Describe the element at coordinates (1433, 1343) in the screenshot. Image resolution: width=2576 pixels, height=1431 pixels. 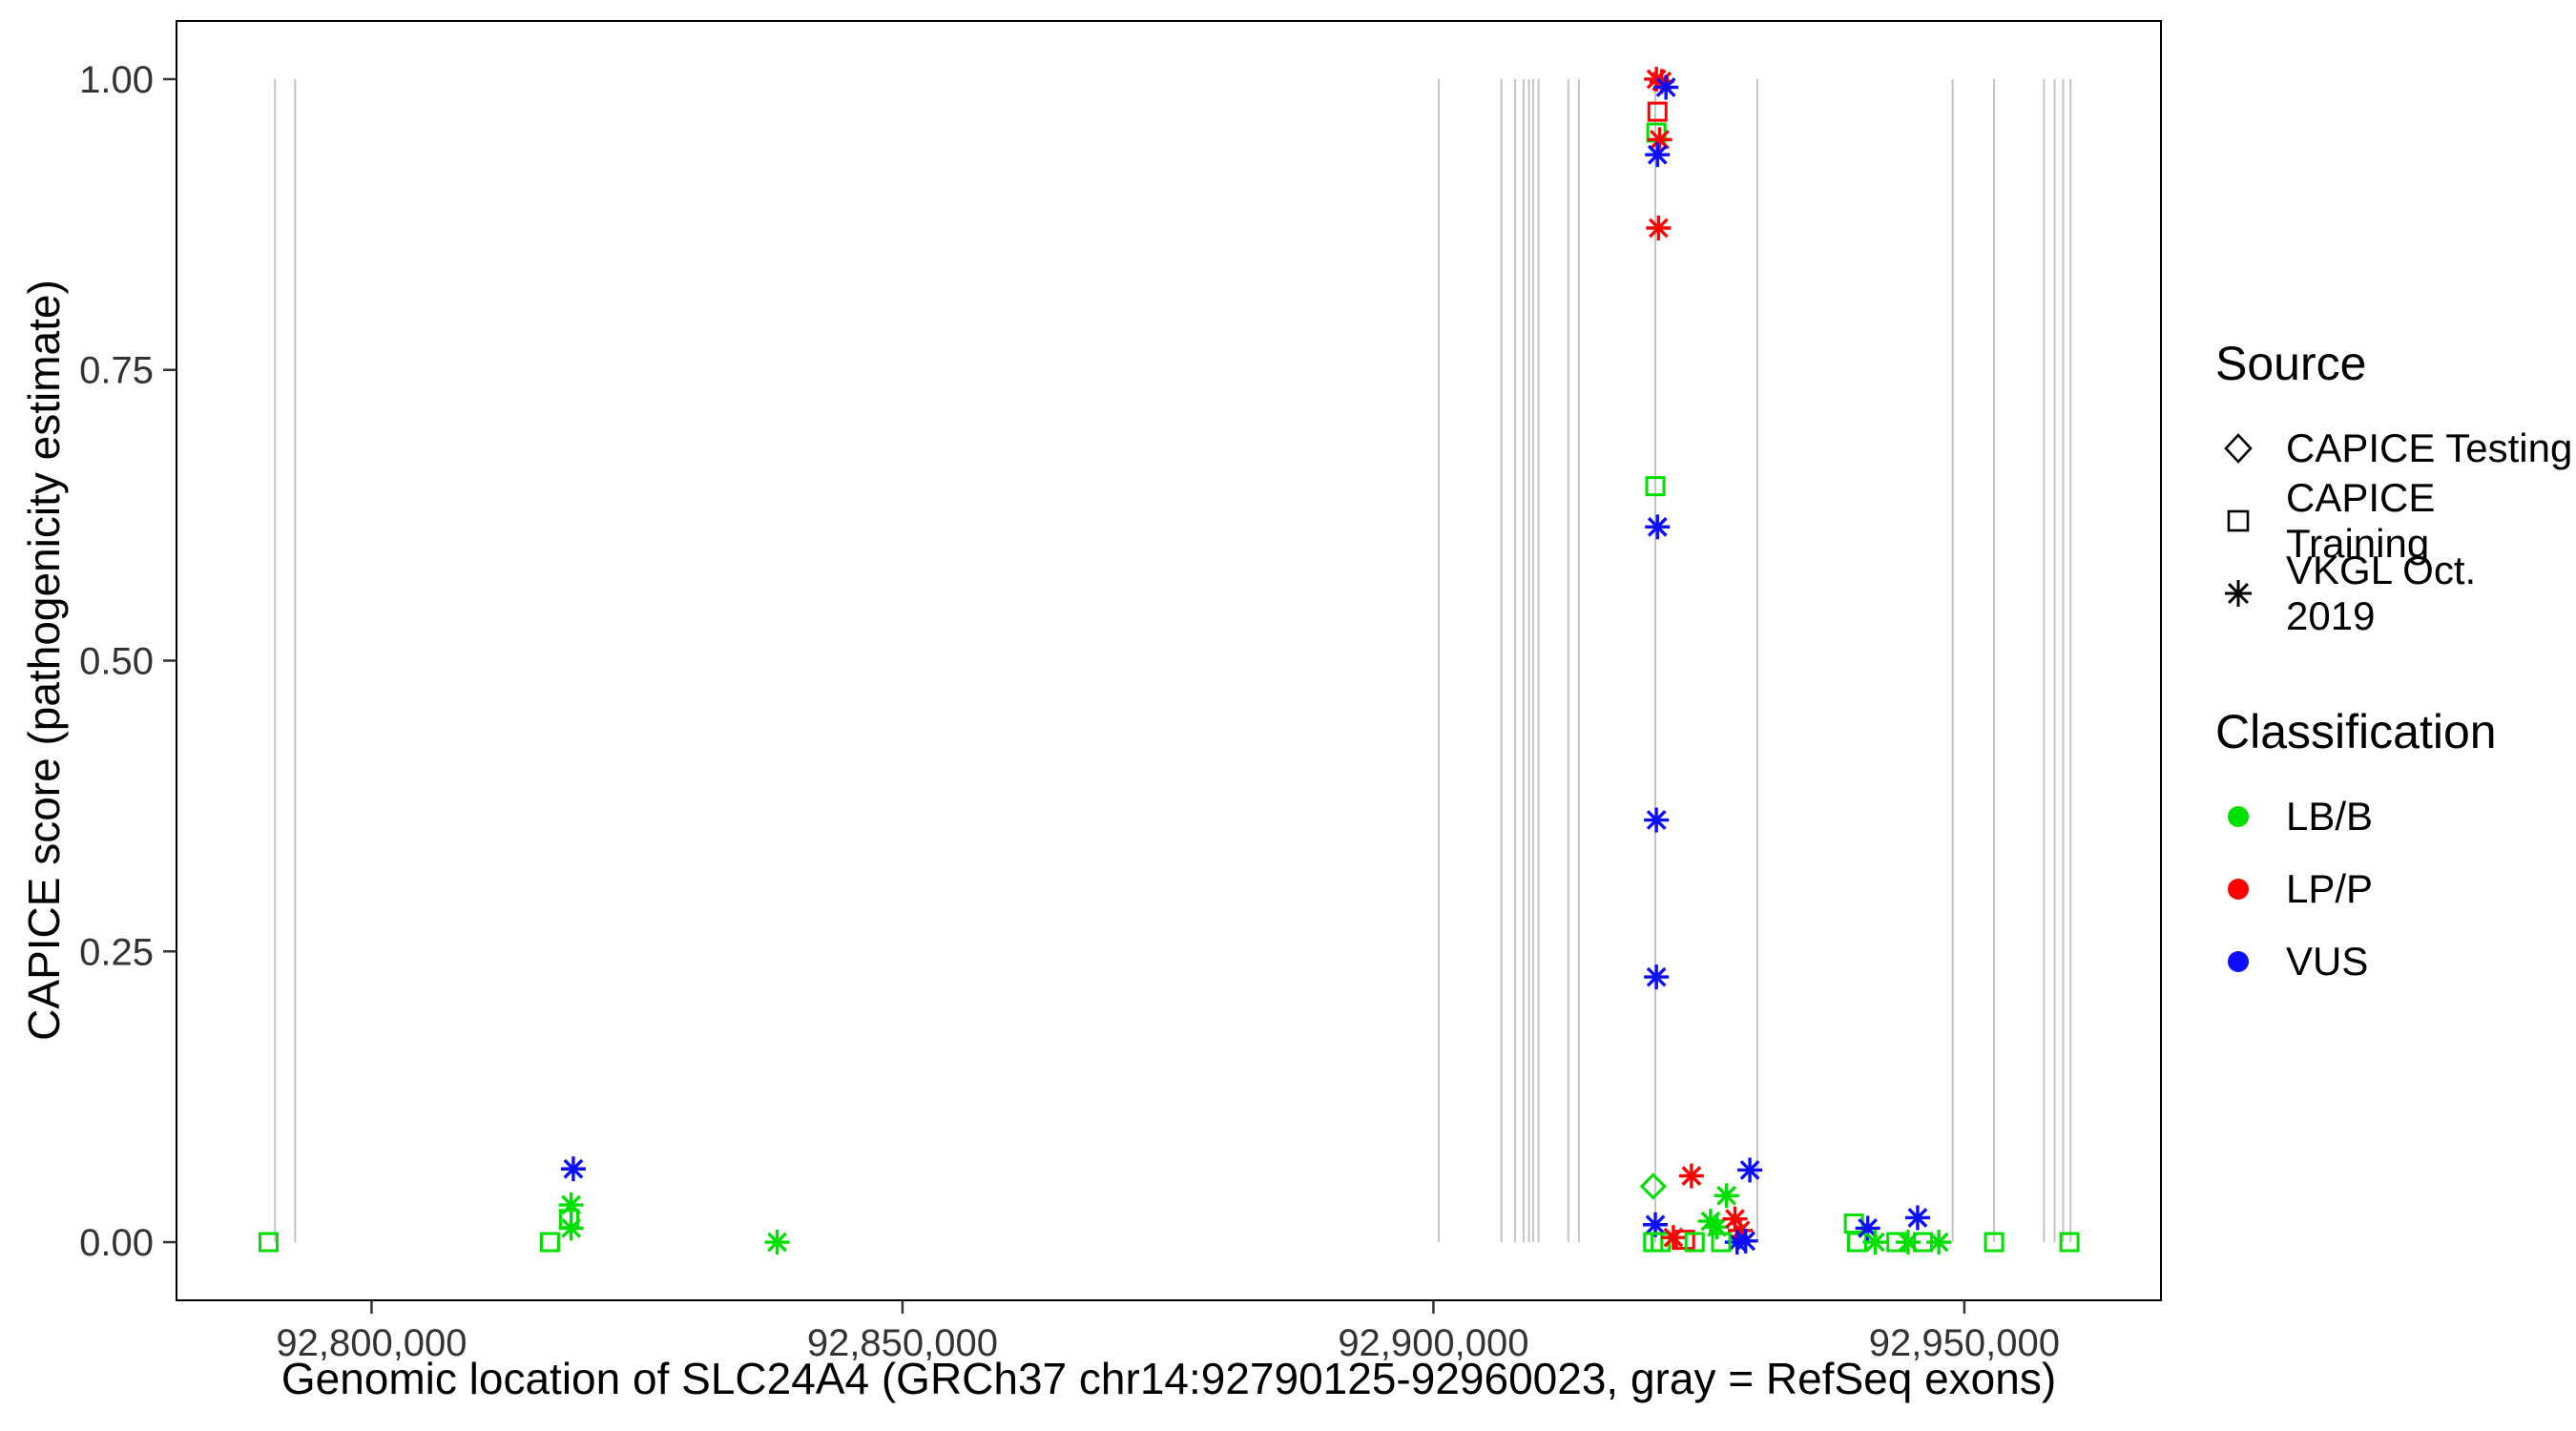
I see `x-tick-label: 92,900,000` at that location.